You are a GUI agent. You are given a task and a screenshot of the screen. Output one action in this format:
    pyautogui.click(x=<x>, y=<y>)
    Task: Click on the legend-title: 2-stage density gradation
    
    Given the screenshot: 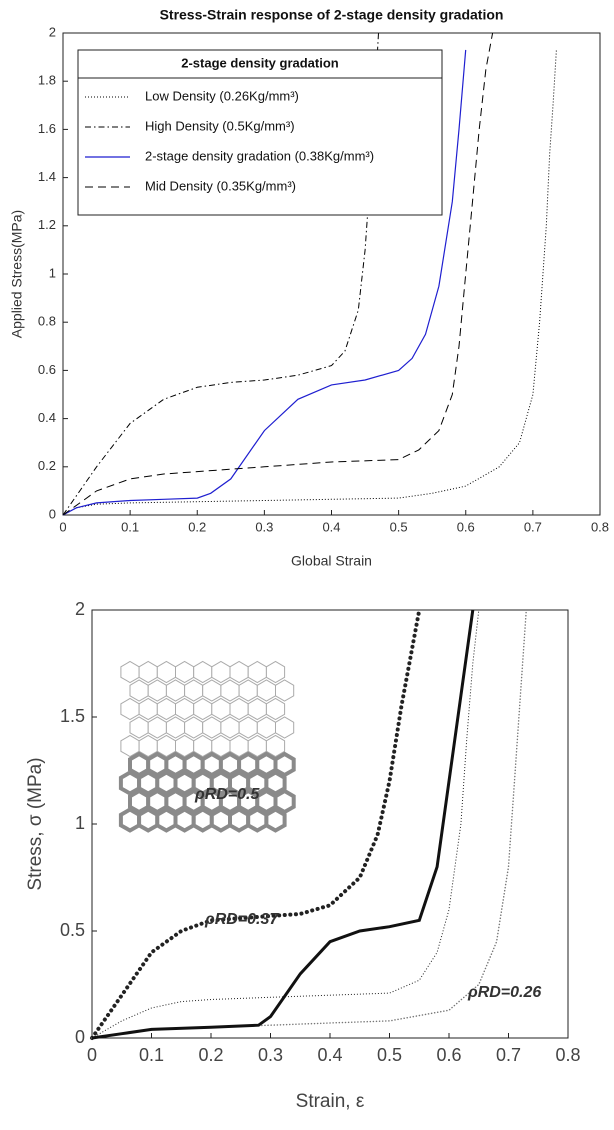 What is the action you would take?
    pyautogui.click(x=260, y=62)
    